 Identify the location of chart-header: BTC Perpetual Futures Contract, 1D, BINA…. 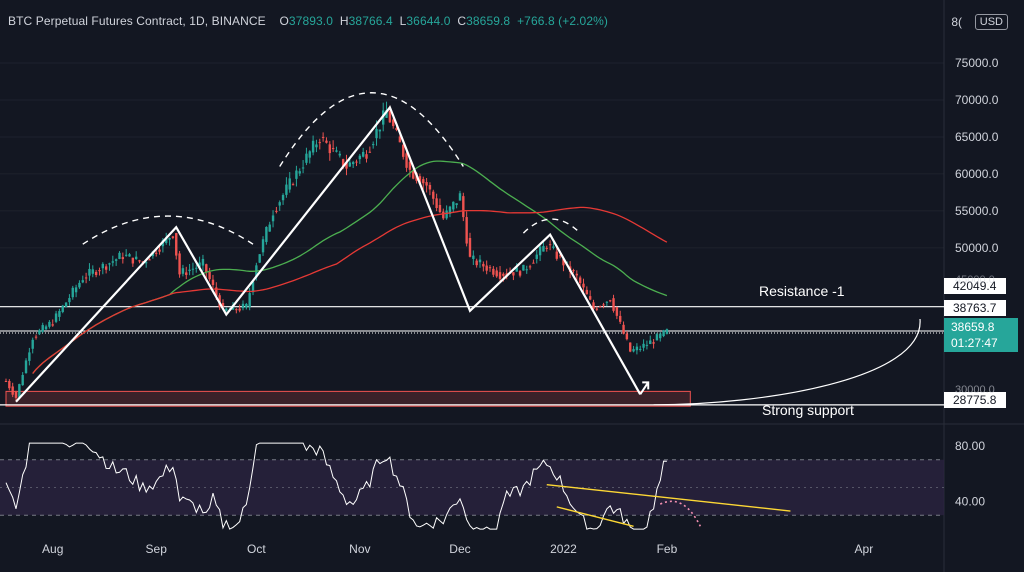
(308, 21).